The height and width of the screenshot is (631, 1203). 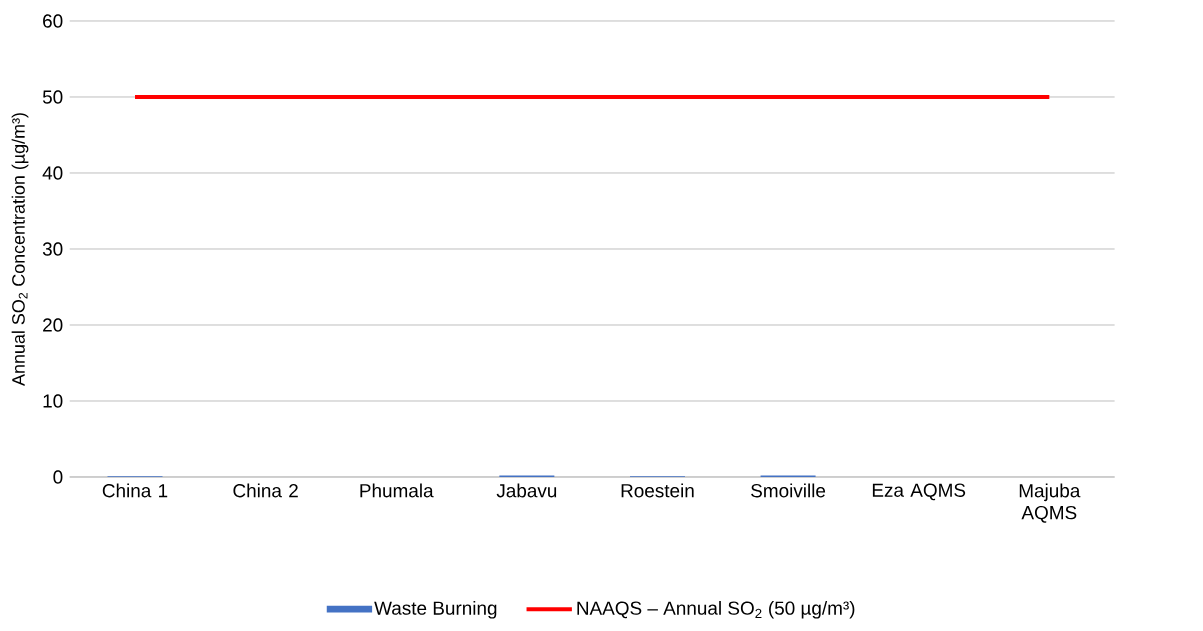 I want to click on x-tick-label: China 2, so click(x=265, y=490).